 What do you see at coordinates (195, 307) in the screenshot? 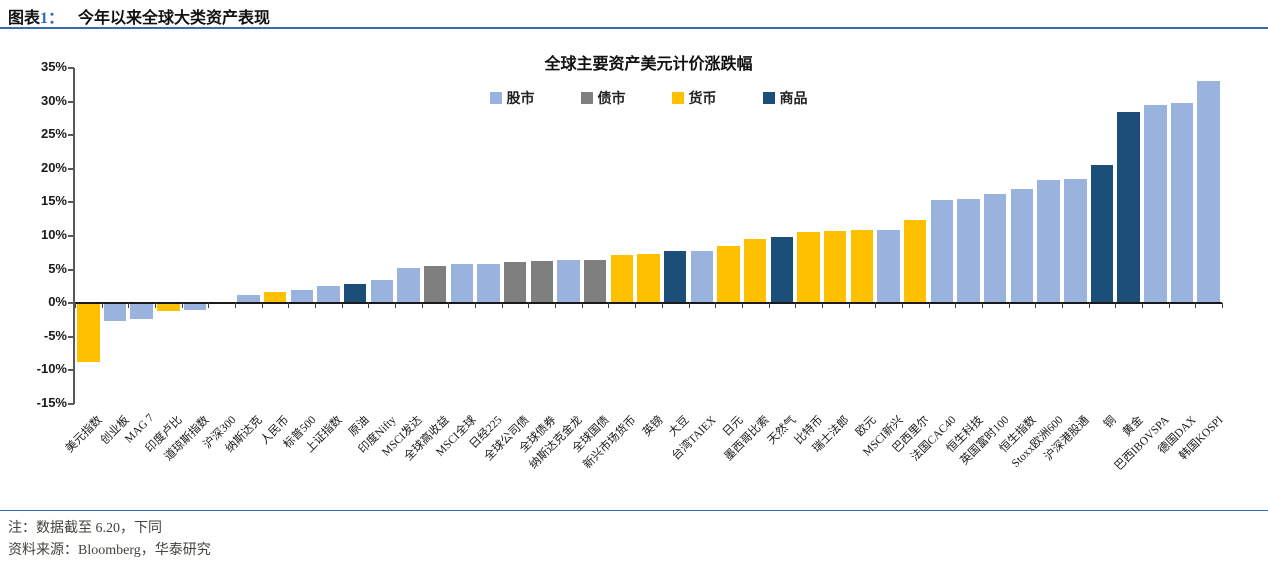
I see `bar-道琼斯指数` at bounding box center [195, 307].